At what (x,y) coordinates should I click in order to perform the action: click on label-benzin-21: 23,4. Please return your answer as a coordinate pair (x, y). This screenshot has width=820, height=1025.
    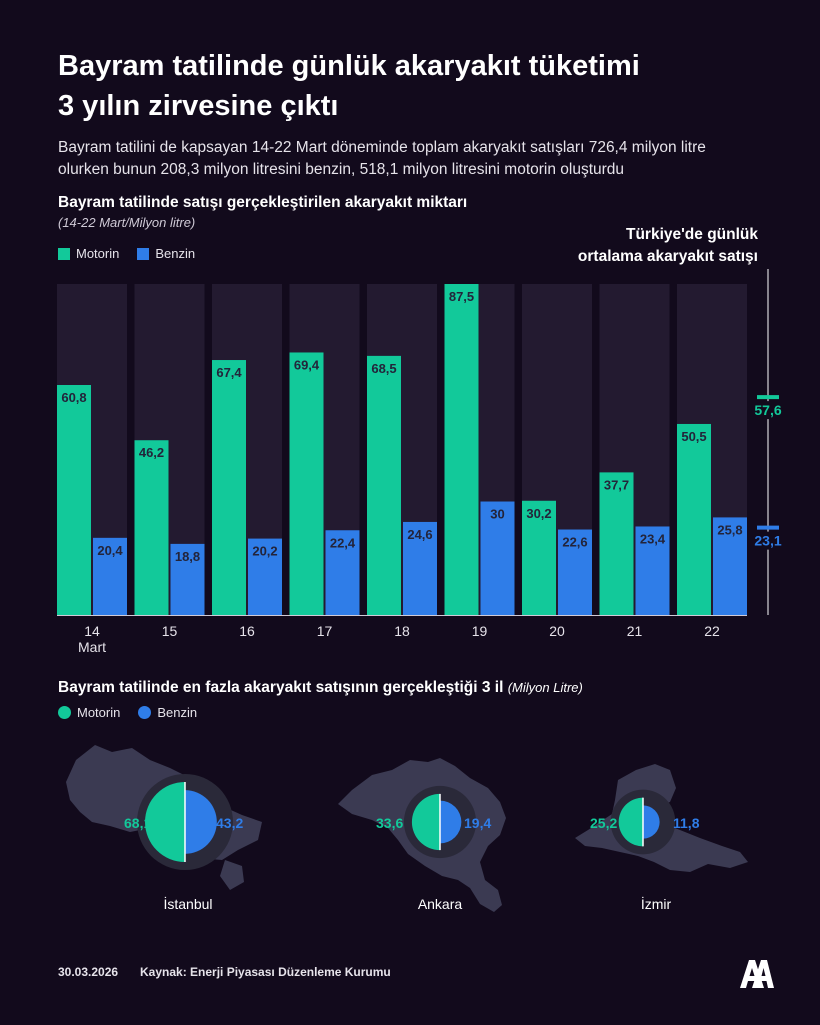
    Looking at the image, I should click on (653, 538).